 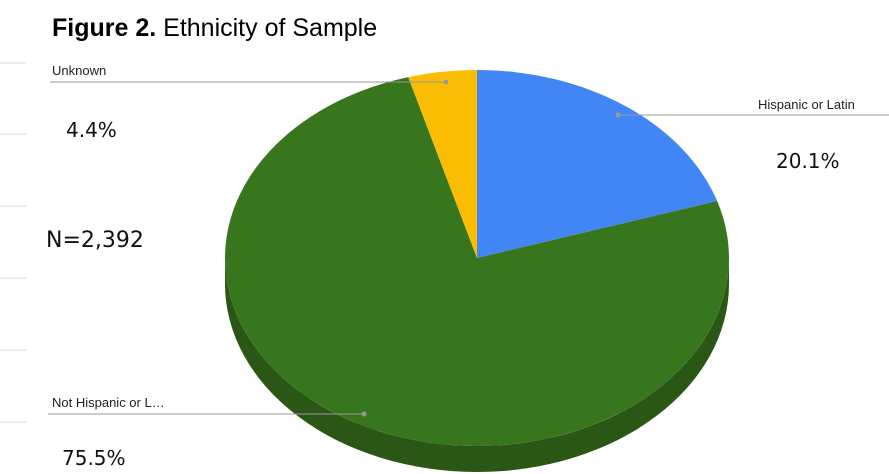 I want to click on slice-label-hispanic: Hispanic or Latin, so click(x=806, y=104).